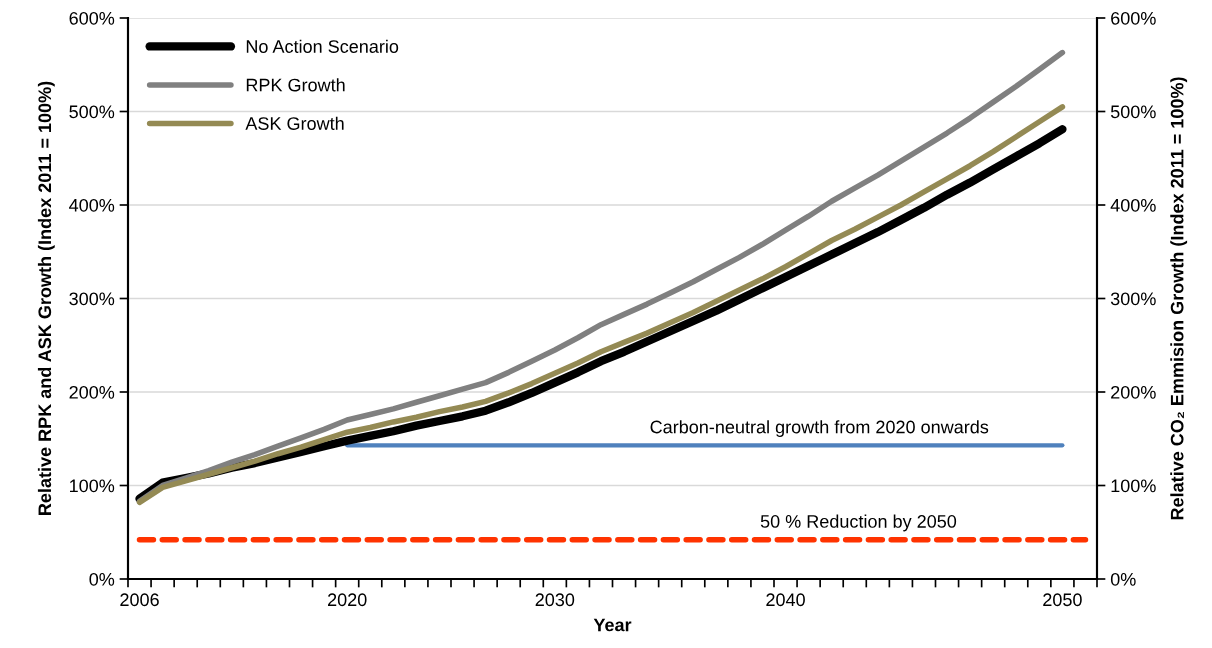 This screenshot has height=648, width=1212. Describe the element at coordinates (1133, 486) in the screenshot. I see `y2-tick-label: 100%` at that location.